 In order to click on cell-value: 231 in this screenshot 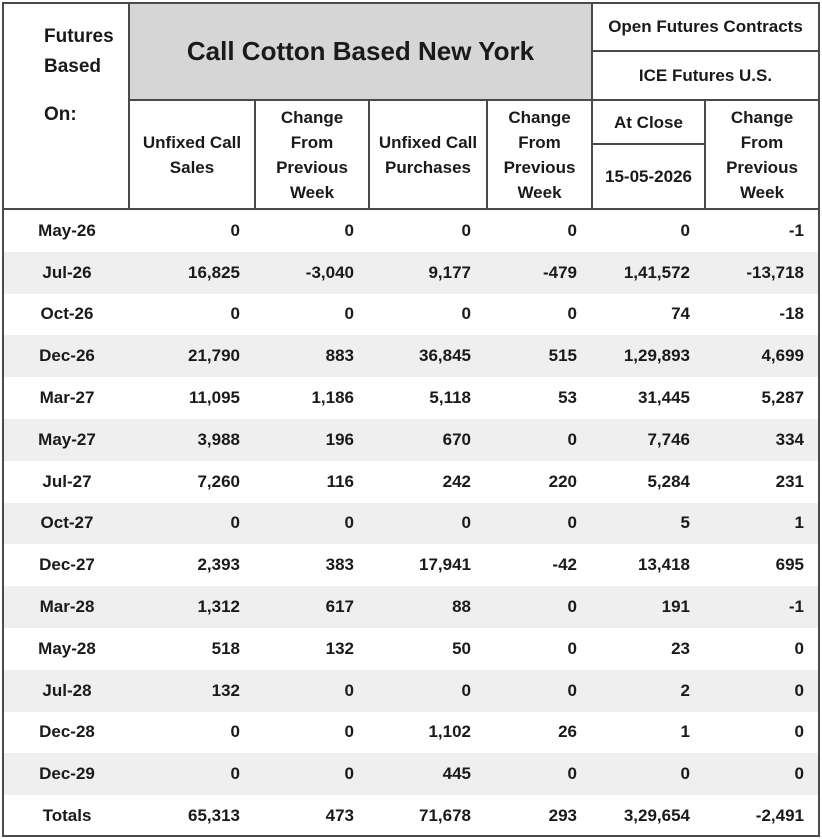, I will do `click(789, 481)`.